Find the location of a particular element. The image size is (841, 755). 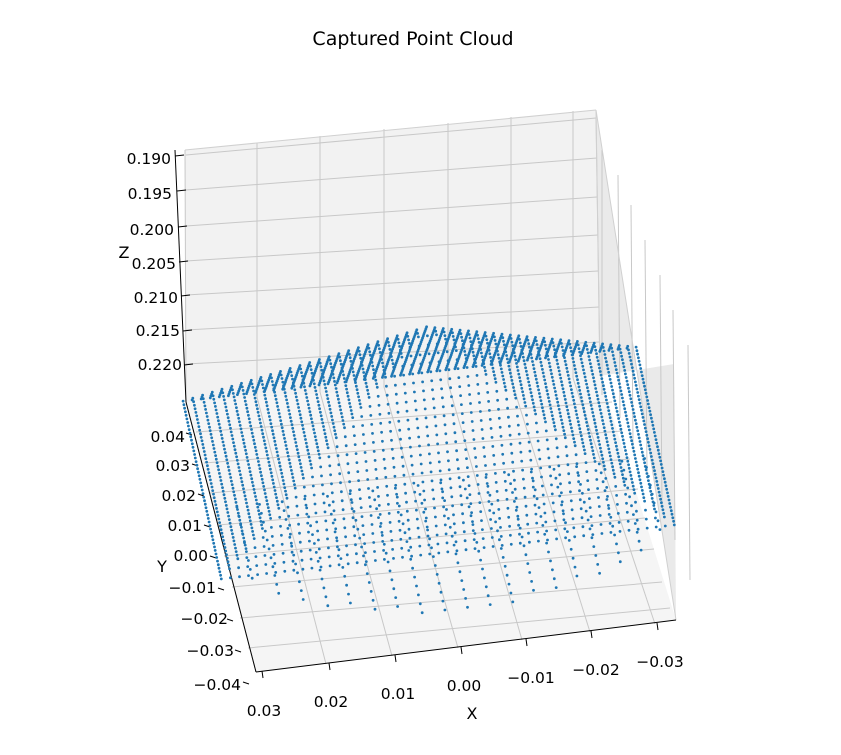

z-tick-label: 0.205 is located at coordinates (154, 264).